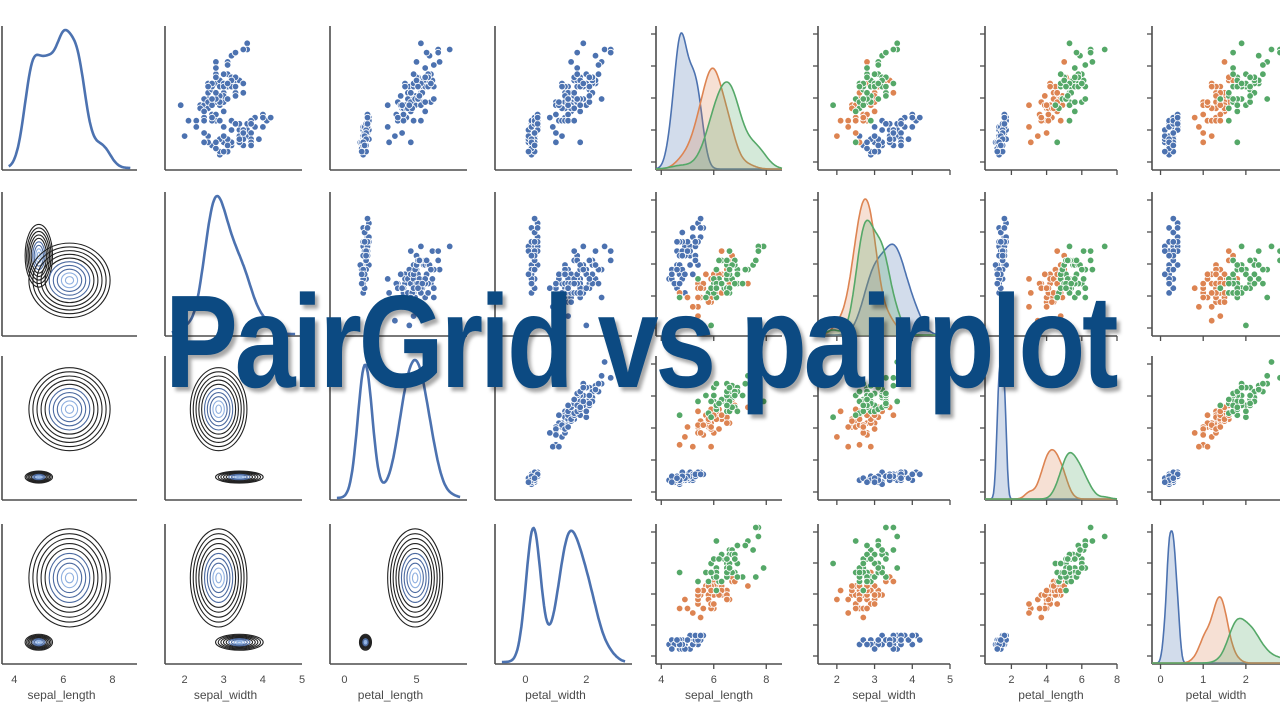 This screenshot has height=720, width=1280. I want to click on panel-sepal_width-vs-sepal_length, so click(716, 266).